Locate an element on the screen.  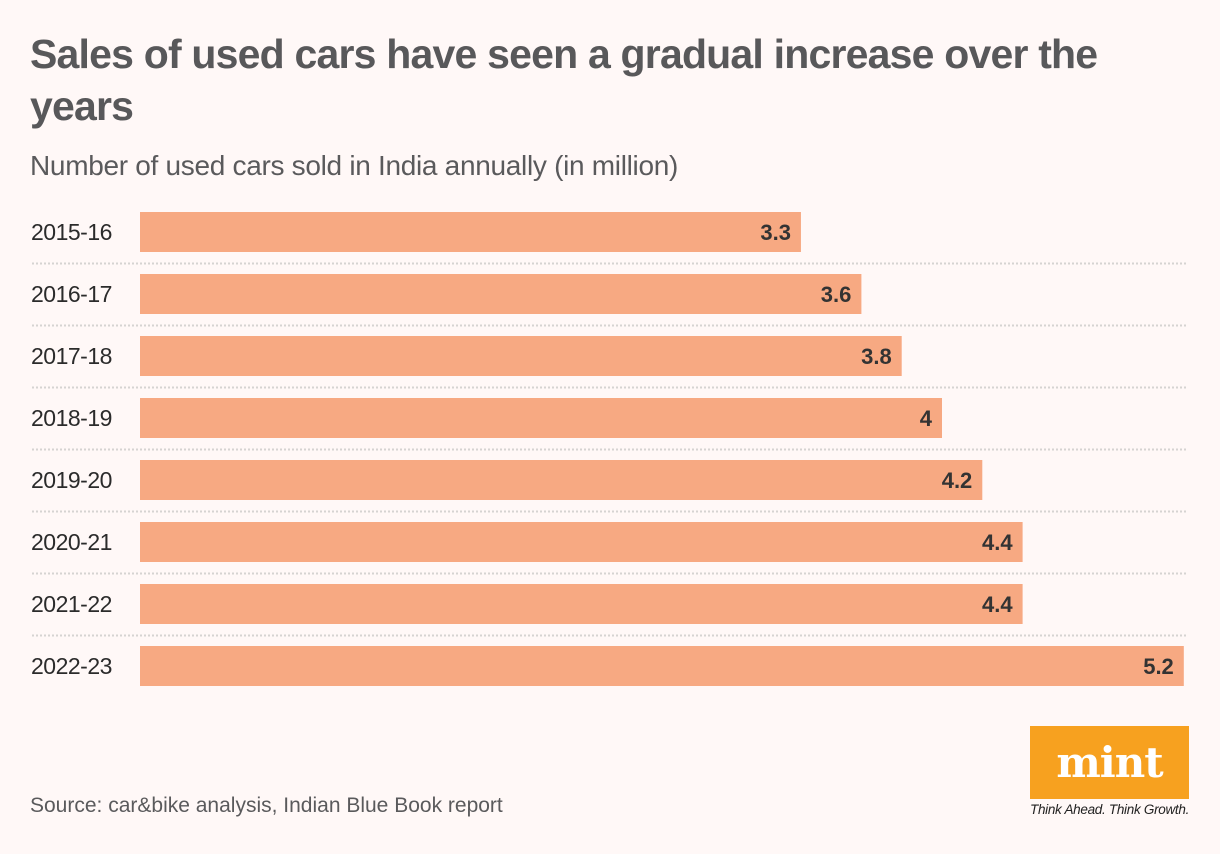
value-label: 3.3 is located at coordinates (775, 232).